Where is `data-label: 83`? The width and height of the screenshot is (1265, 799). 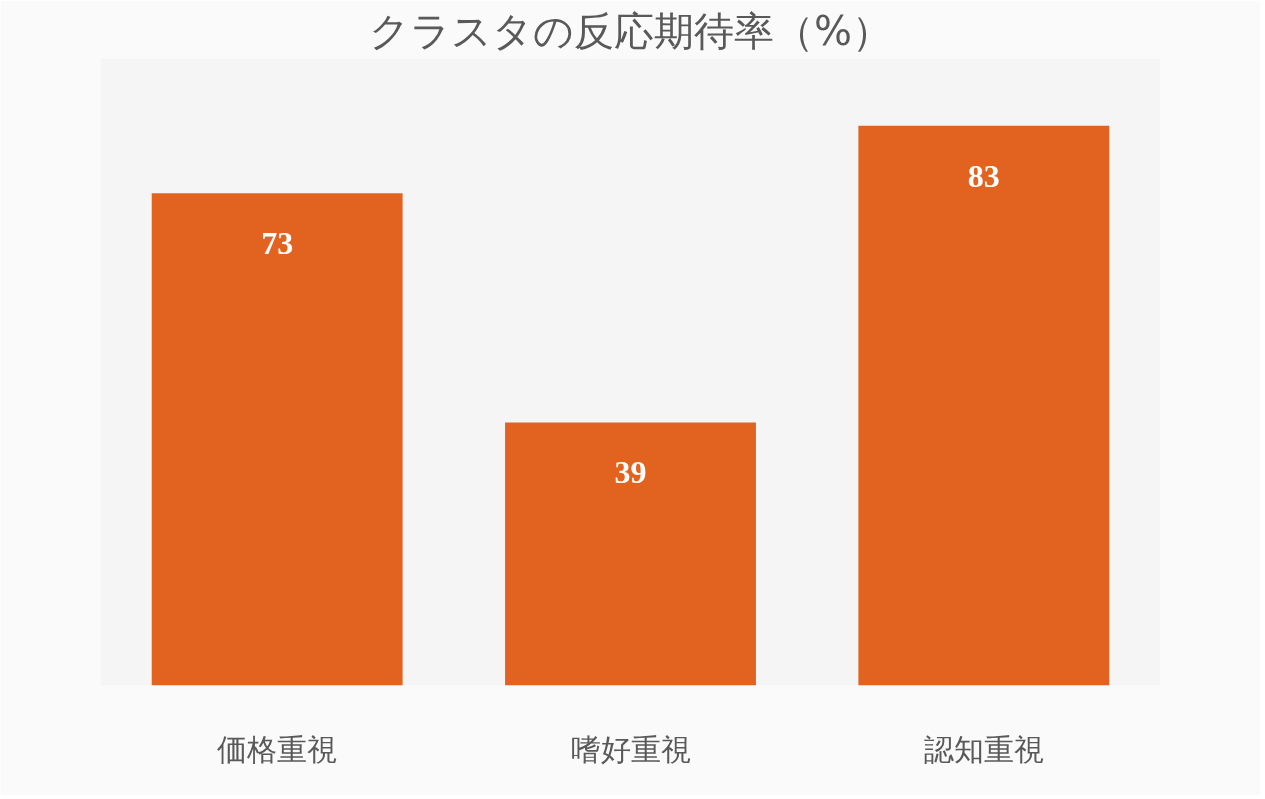
data-label: 83 is located at coordinates (983, 175).